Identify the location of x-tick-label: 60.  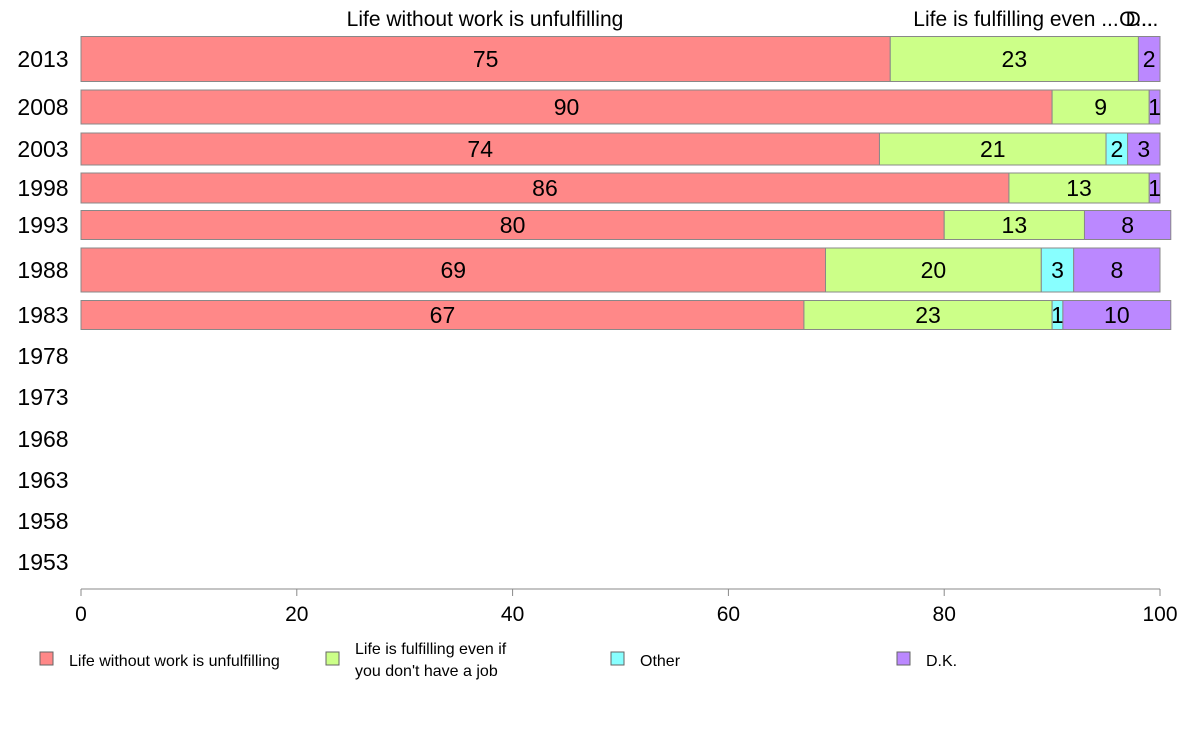
(728, 614).